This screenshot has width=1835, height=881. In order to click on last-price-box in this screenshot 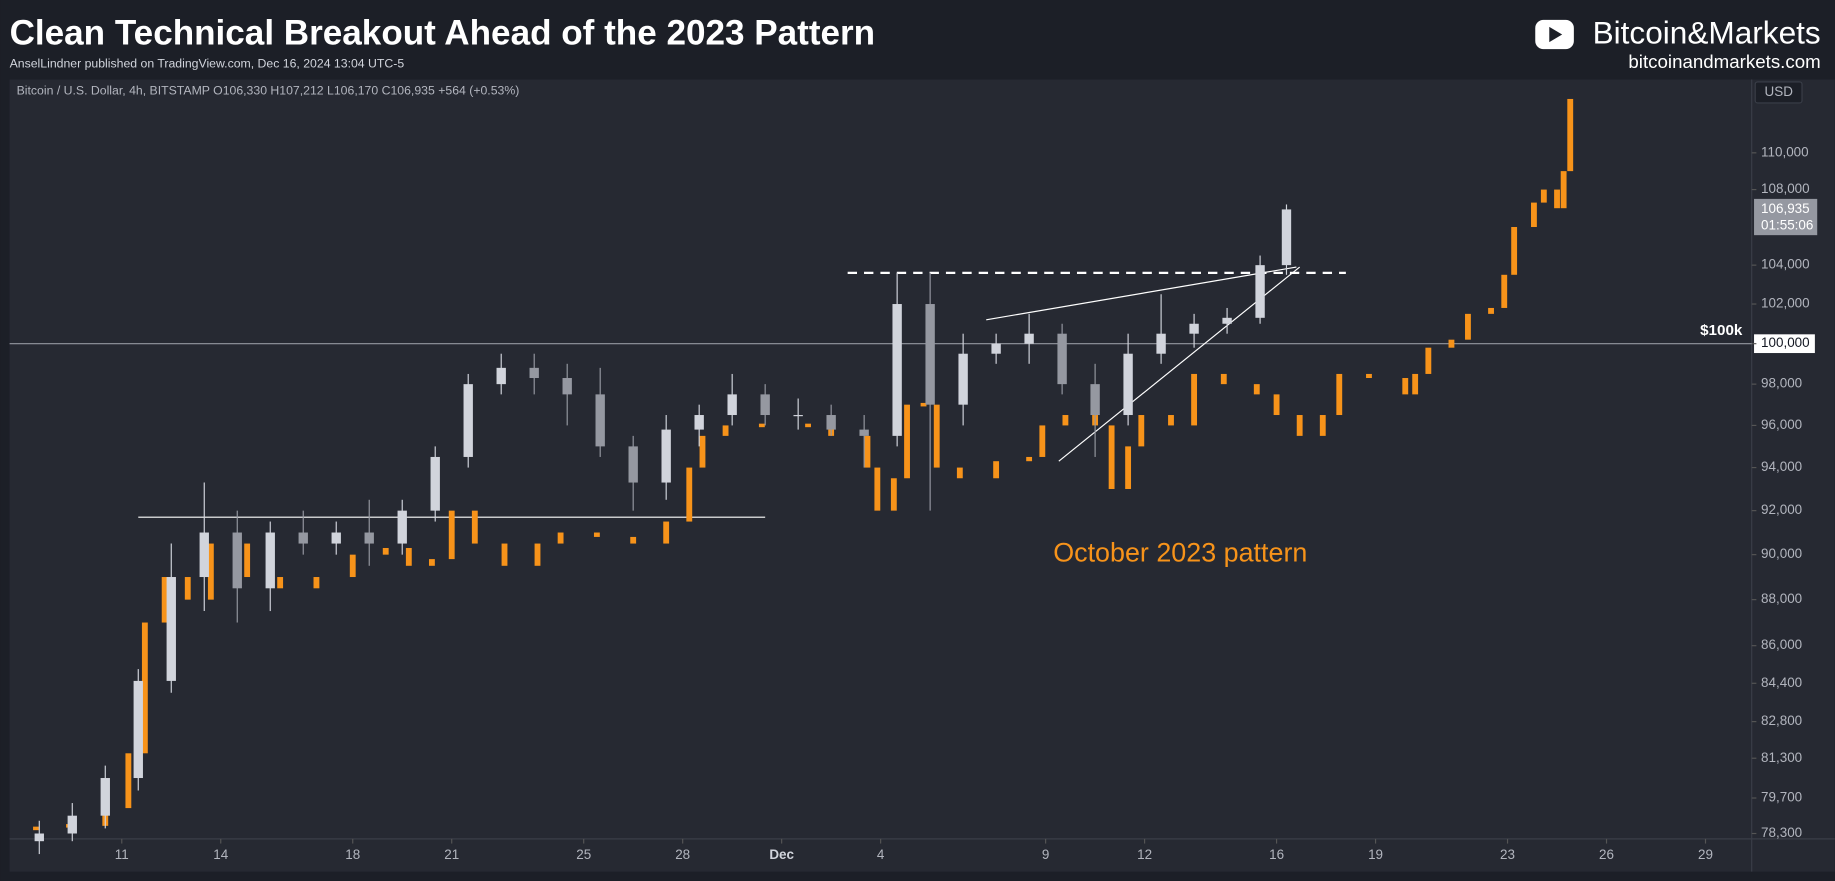, I will do `click(1786, 217)`.